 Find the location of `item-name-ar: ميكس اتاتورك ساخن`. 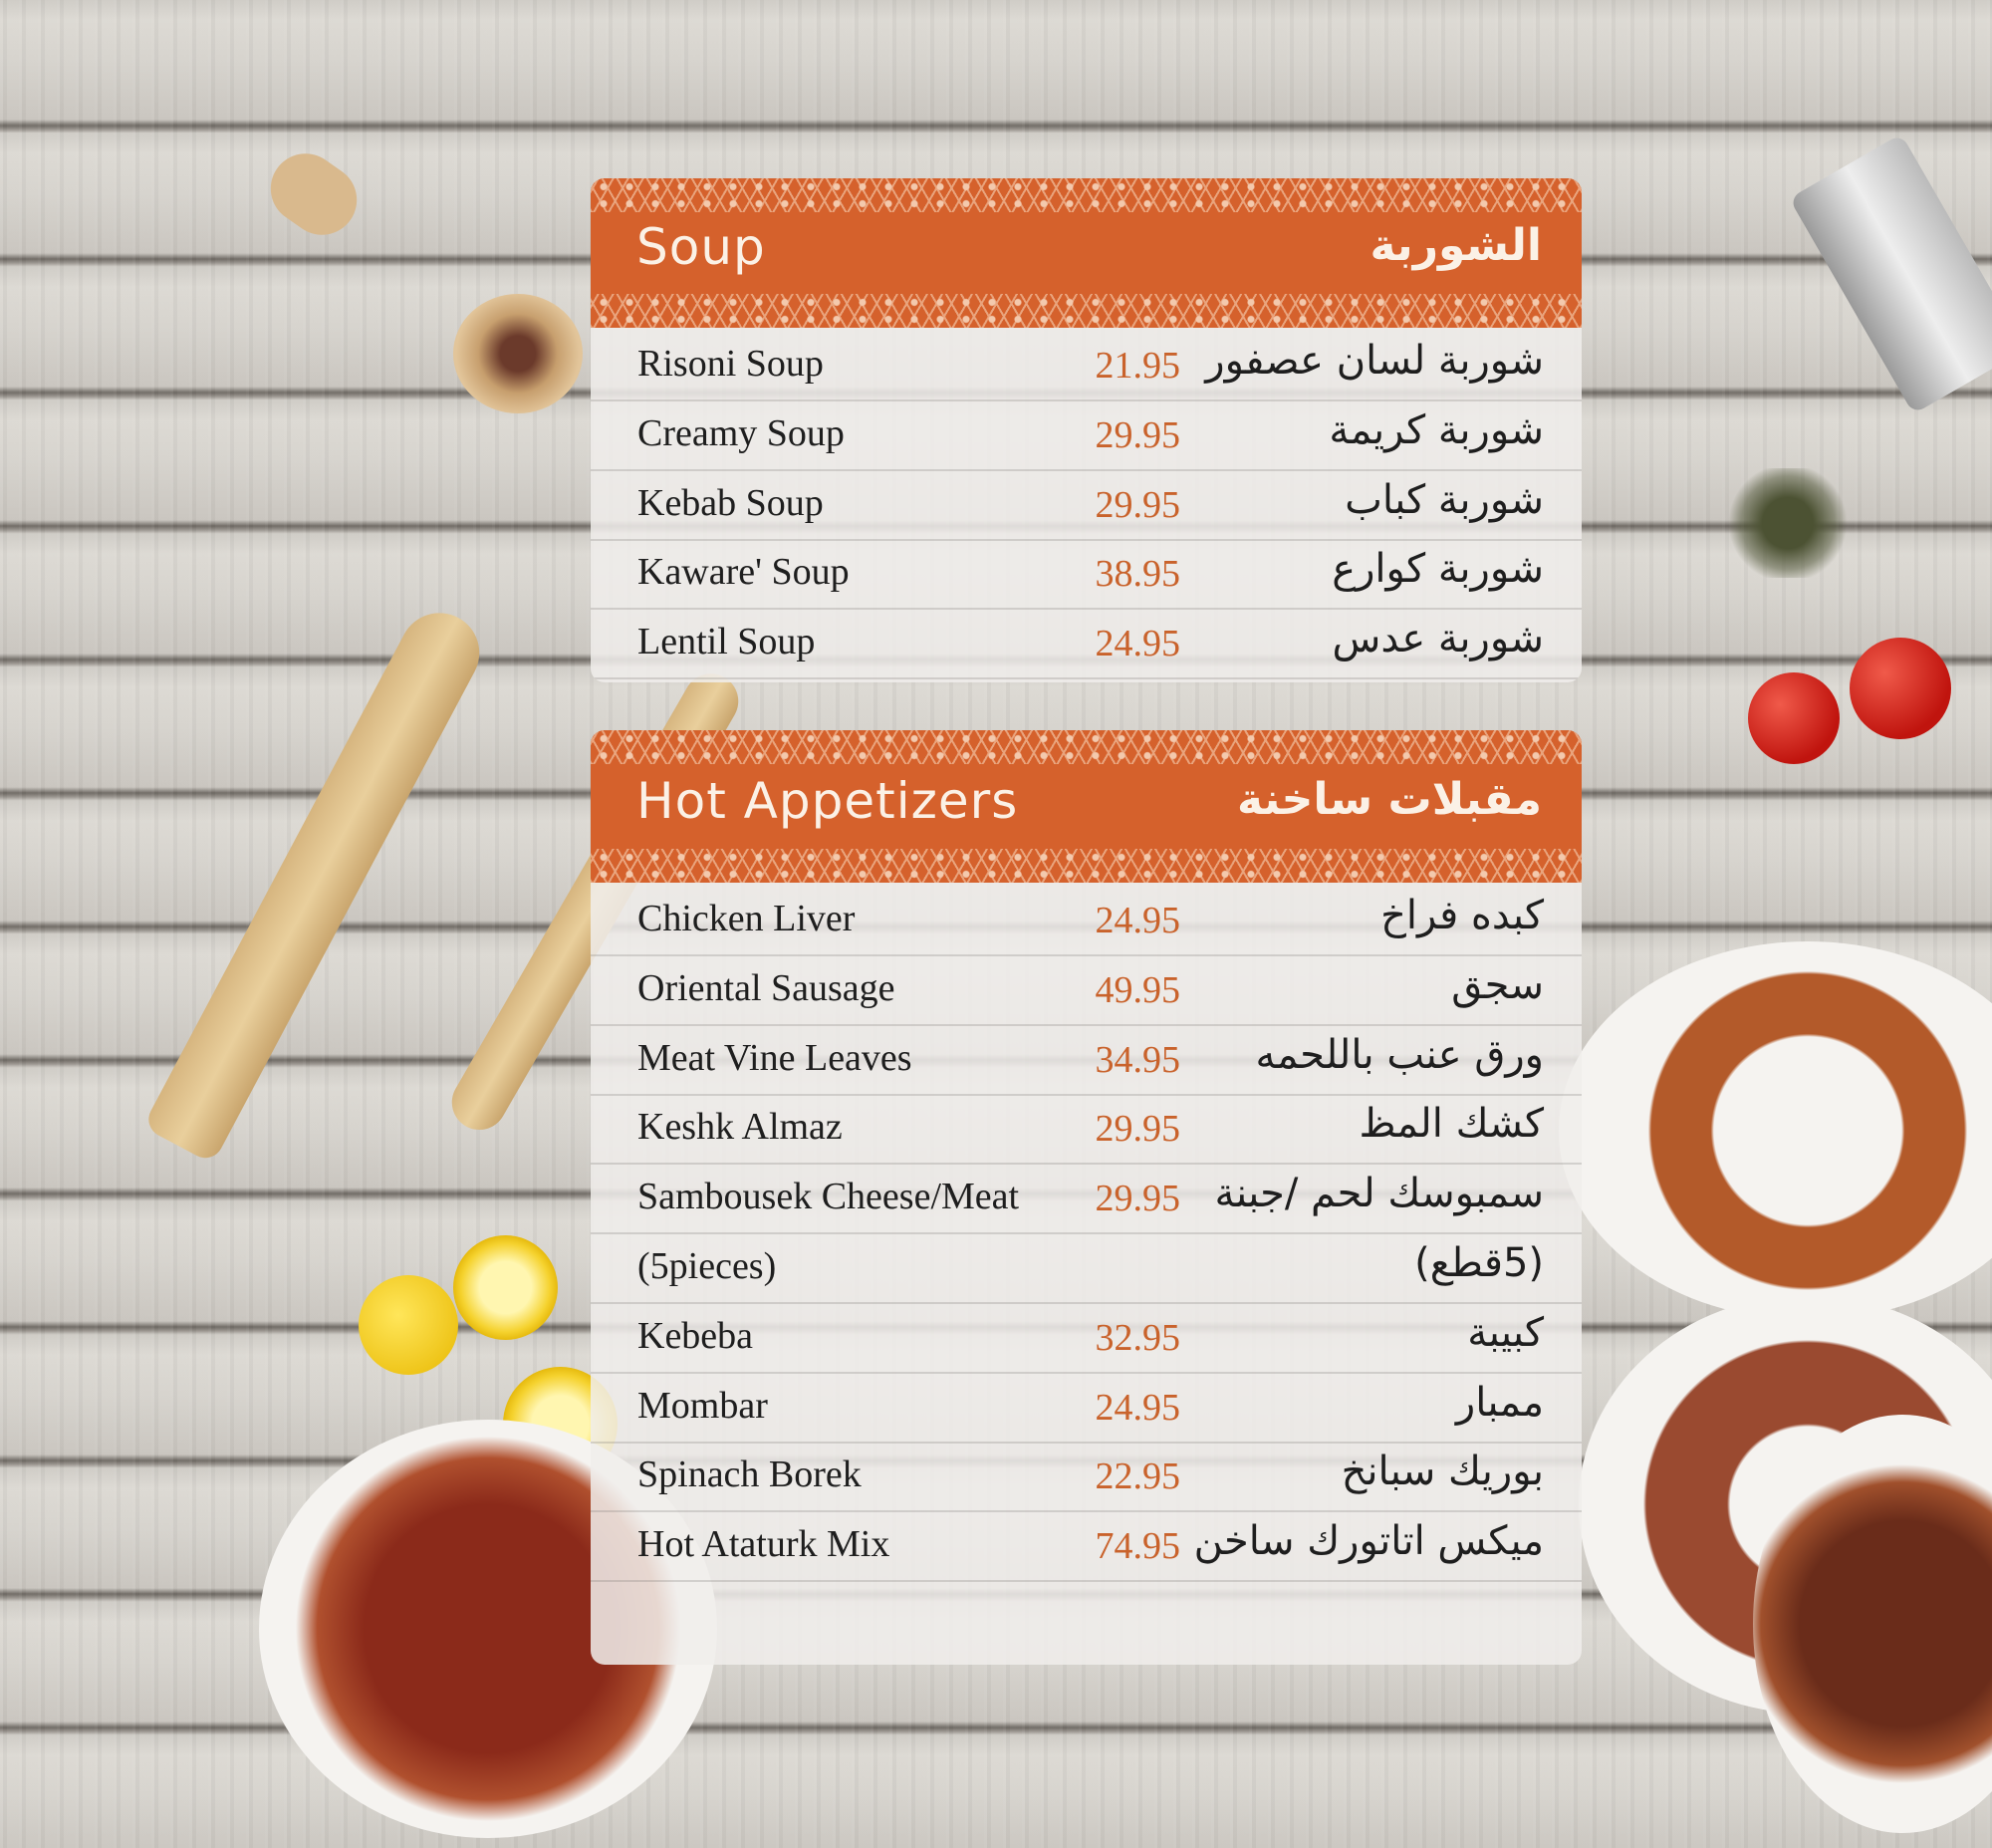

item-name-ar: ميكس اتاتورك ساخن is located at coordinates (1368, 1541).